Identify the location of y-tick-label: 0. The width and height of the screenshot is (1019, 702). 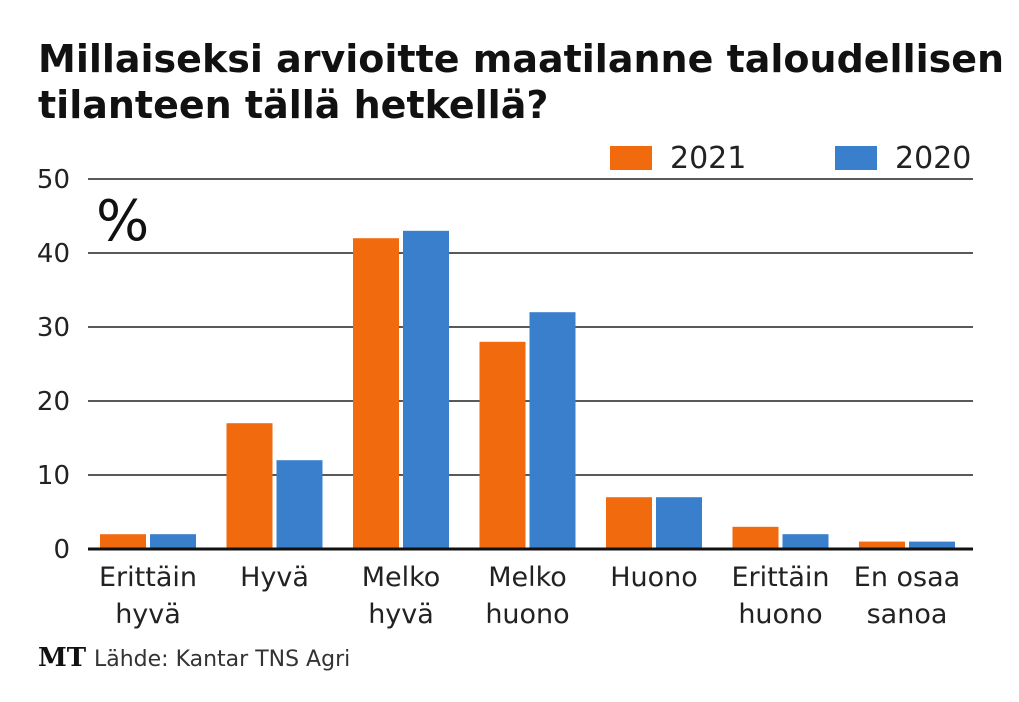
(61, 550).